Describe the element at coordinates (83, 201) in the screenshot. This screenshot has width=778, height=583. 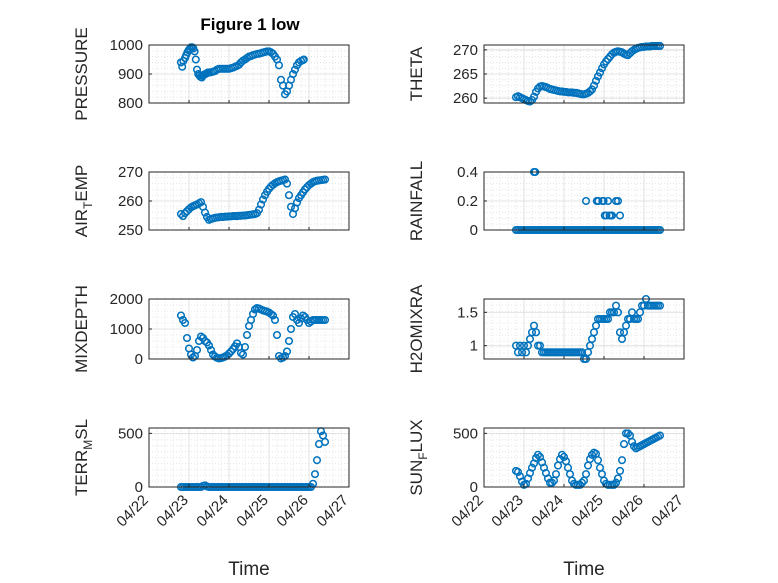
I see `y-axis-label: AIRTEMP` at that location.